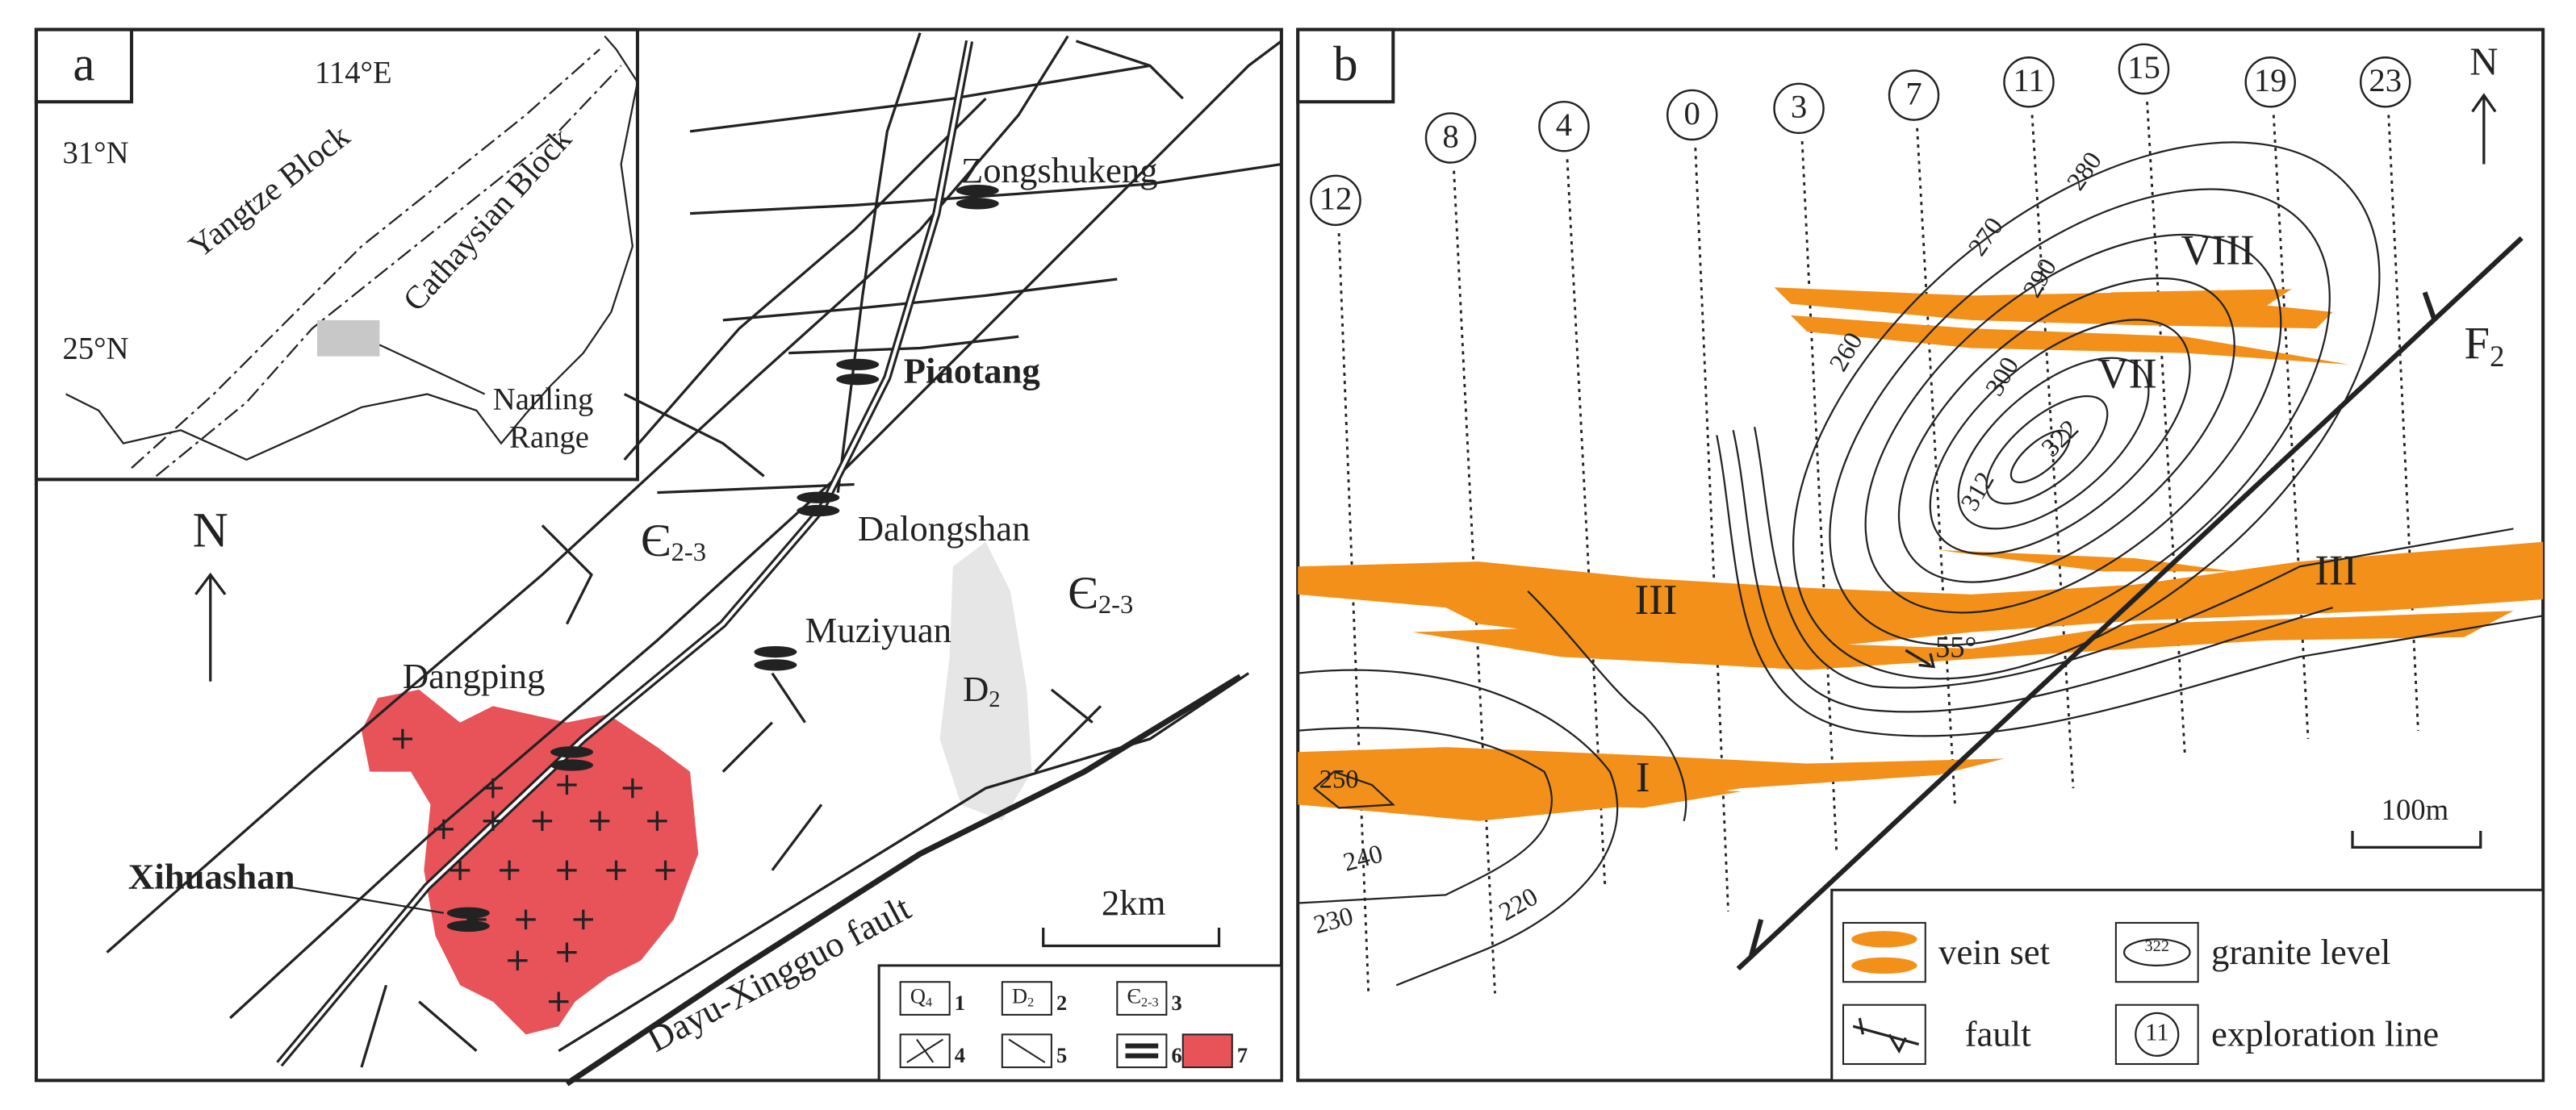  I want to click on legend-text: granite level, so click(2300, 952).